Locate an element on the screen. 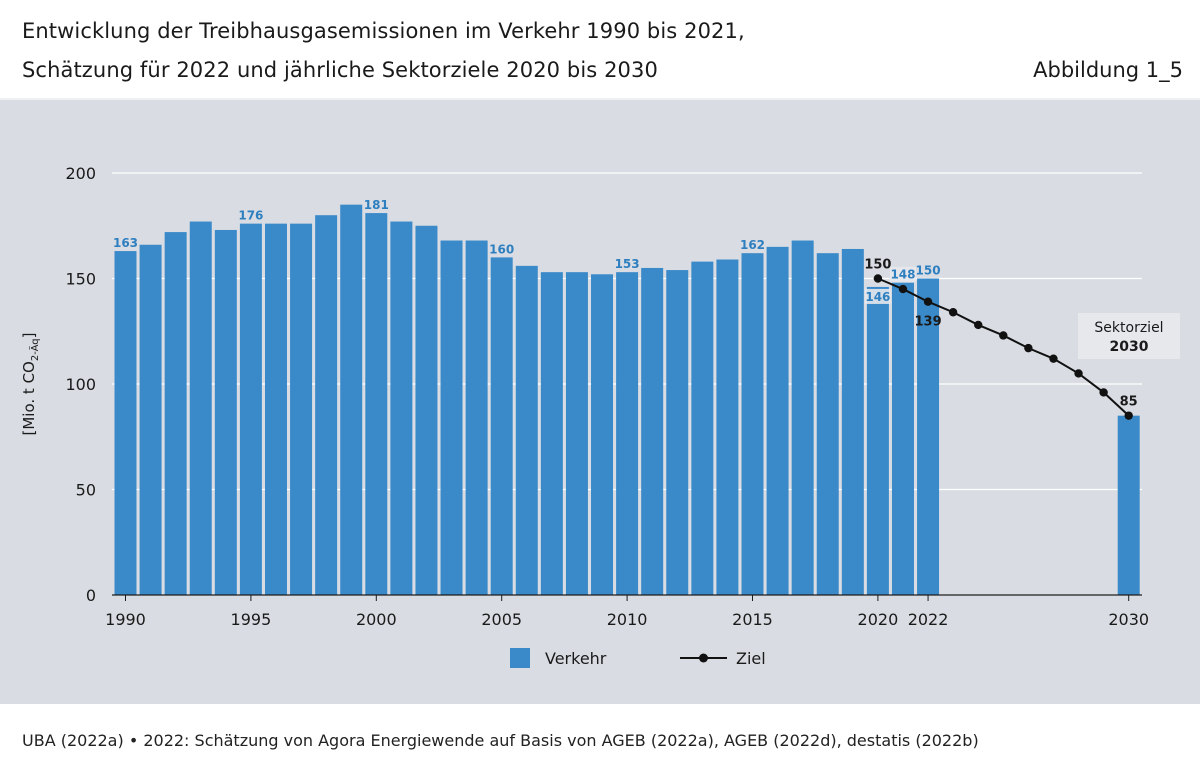 Image resolution: width=1200 pixels, height=762 pixels. x-tick-label: 2005 is located at coordinates (501, 619).